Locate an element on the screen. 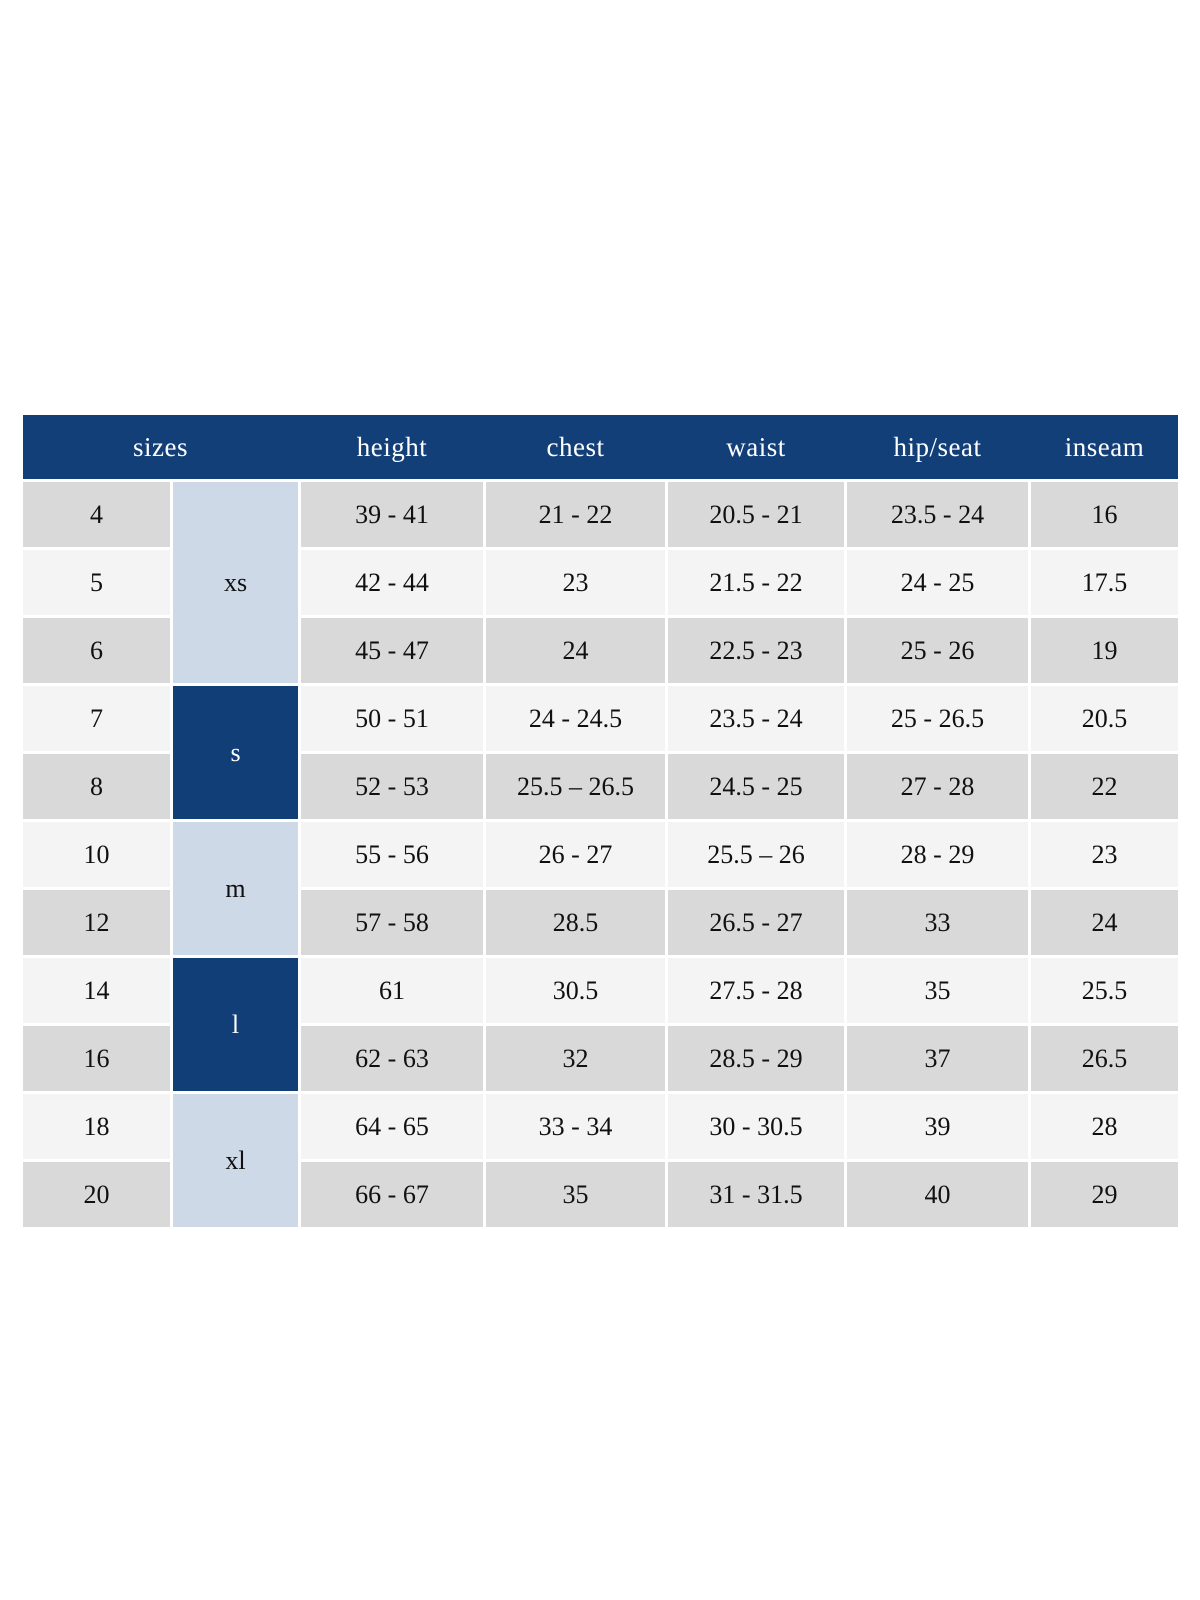 The image size is (1200, 1600). waist-cell: 30 - 30.5 is located at coordinates (756, 1126).